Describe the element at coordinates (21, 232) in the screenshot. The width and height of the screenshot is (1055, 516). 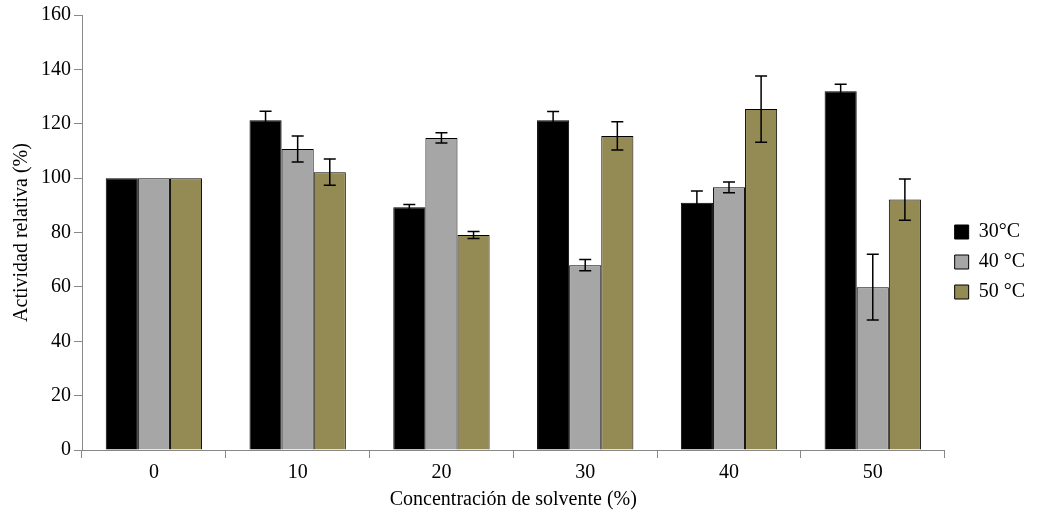
I see `y-axis-title: Actividad relativa (%)` at that location.